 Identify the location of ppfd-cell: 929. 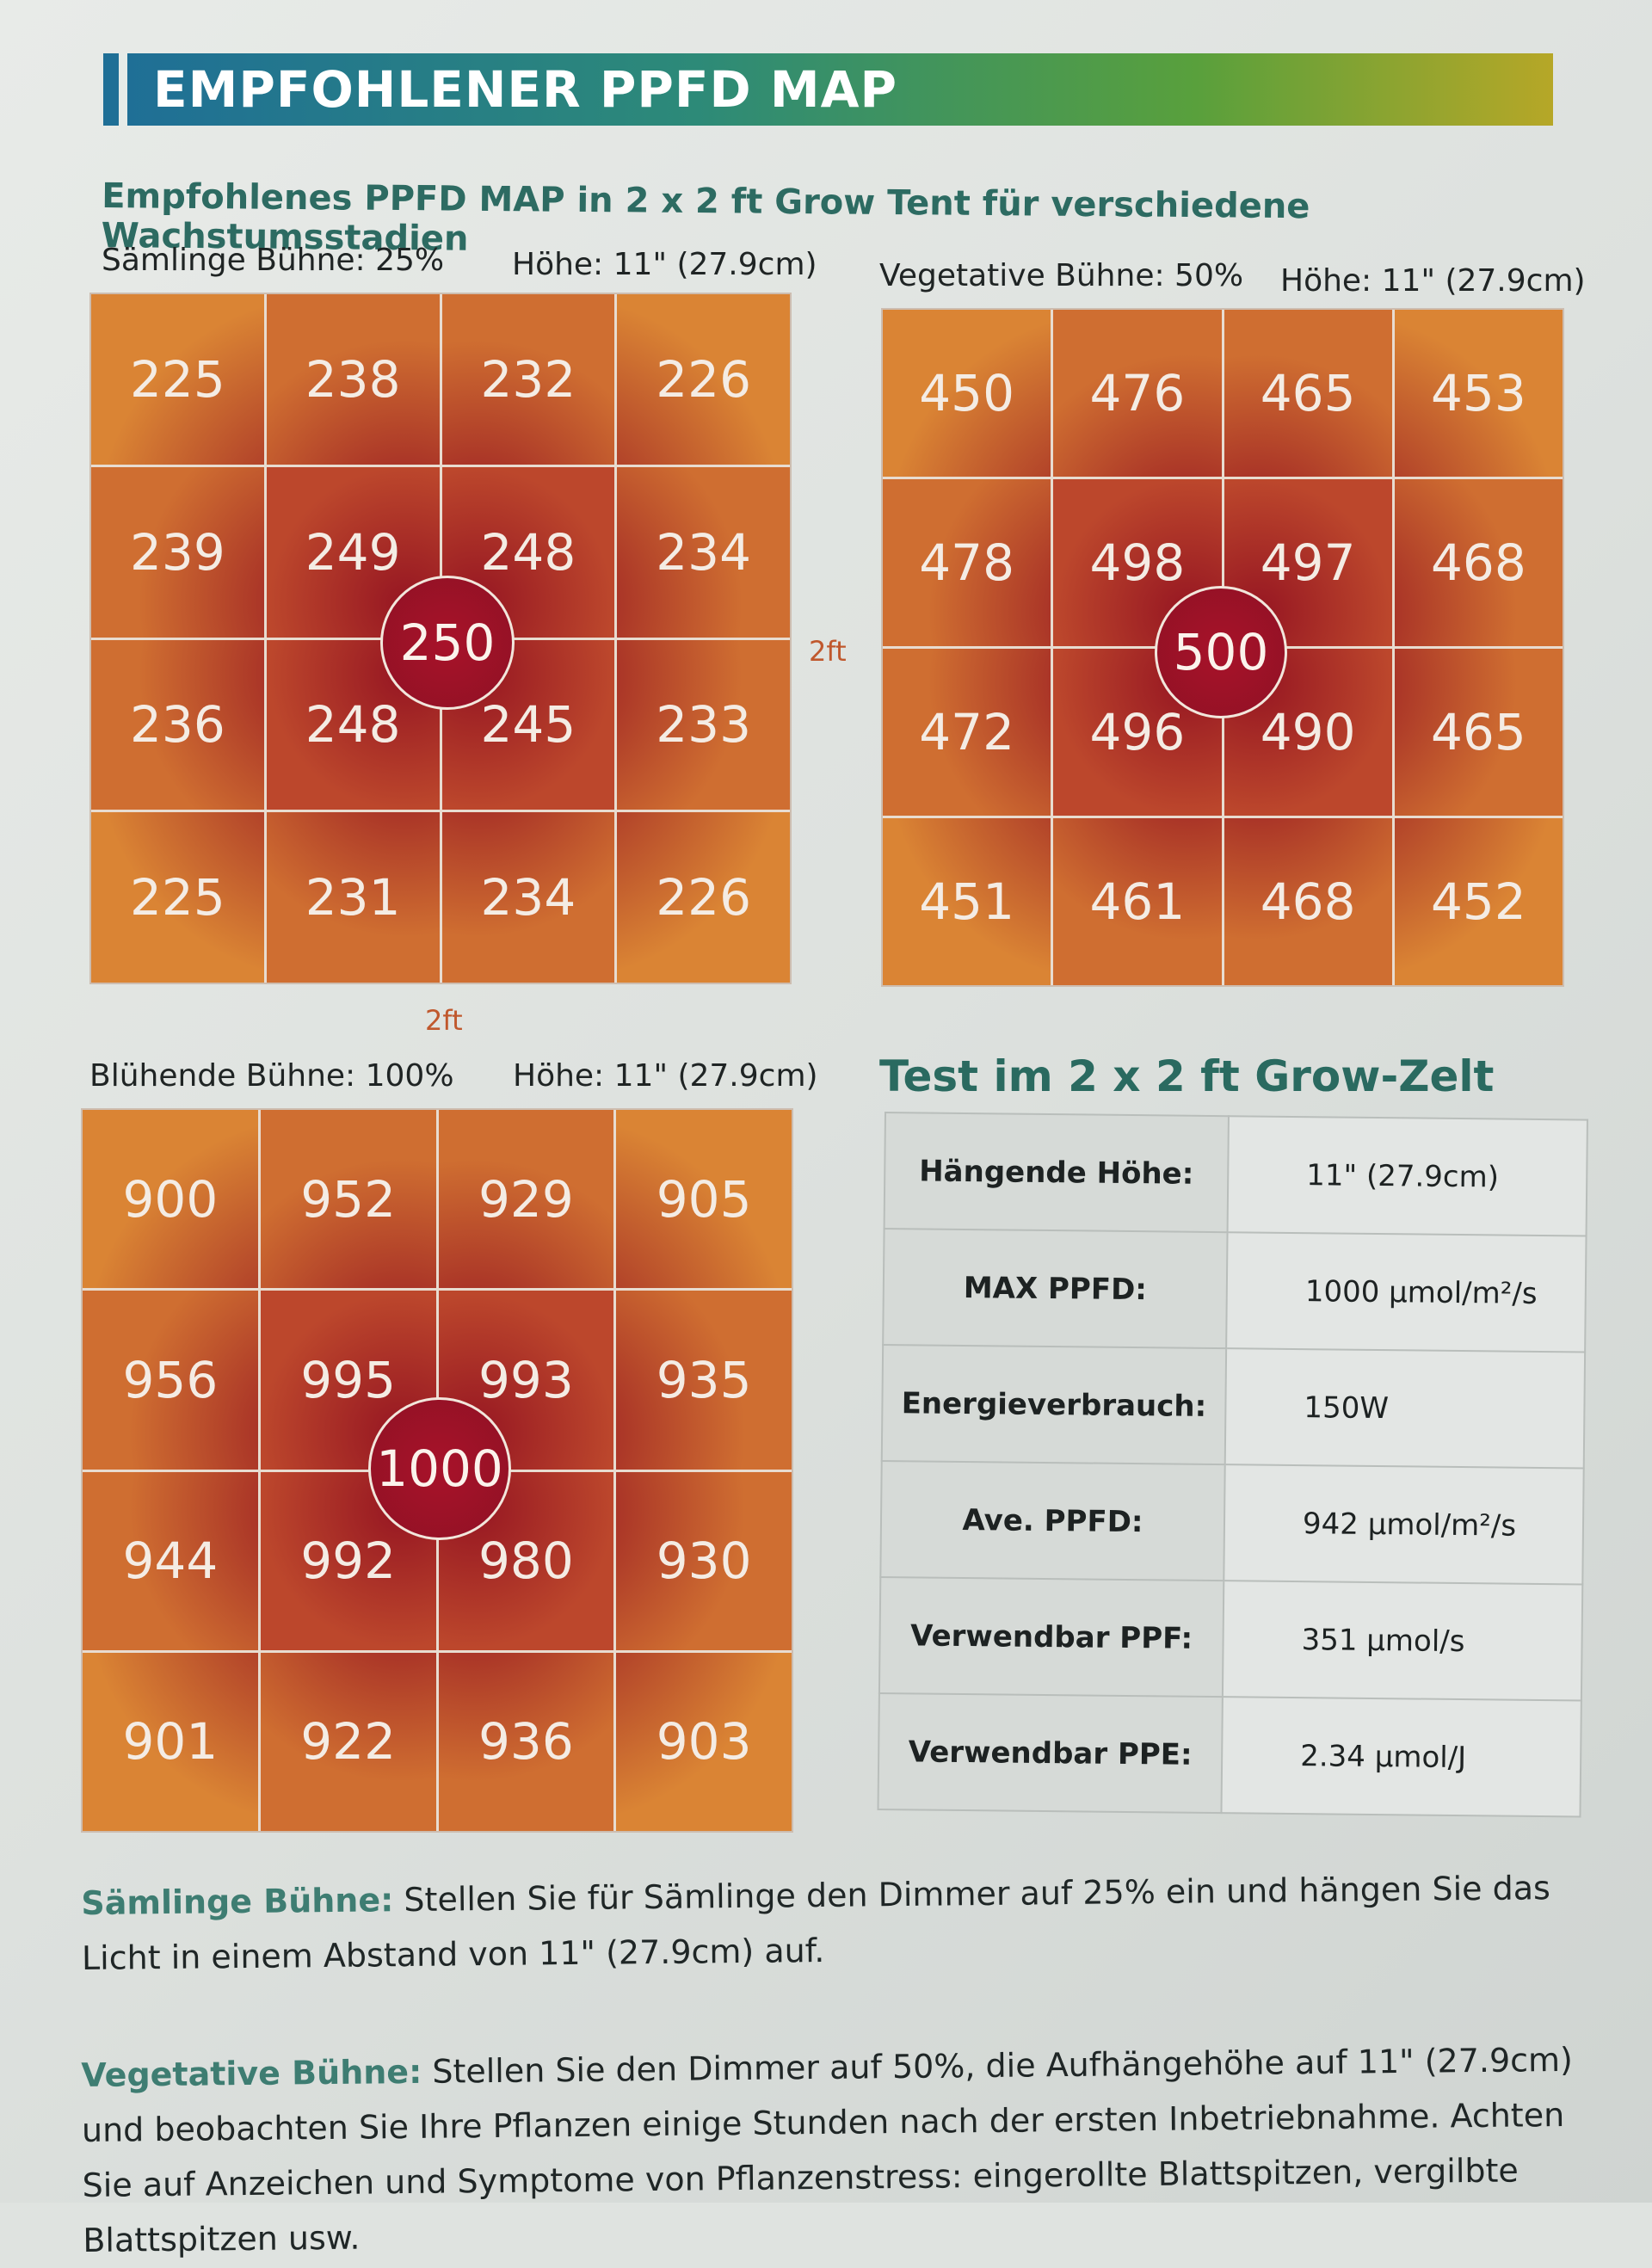
(526, 1199).